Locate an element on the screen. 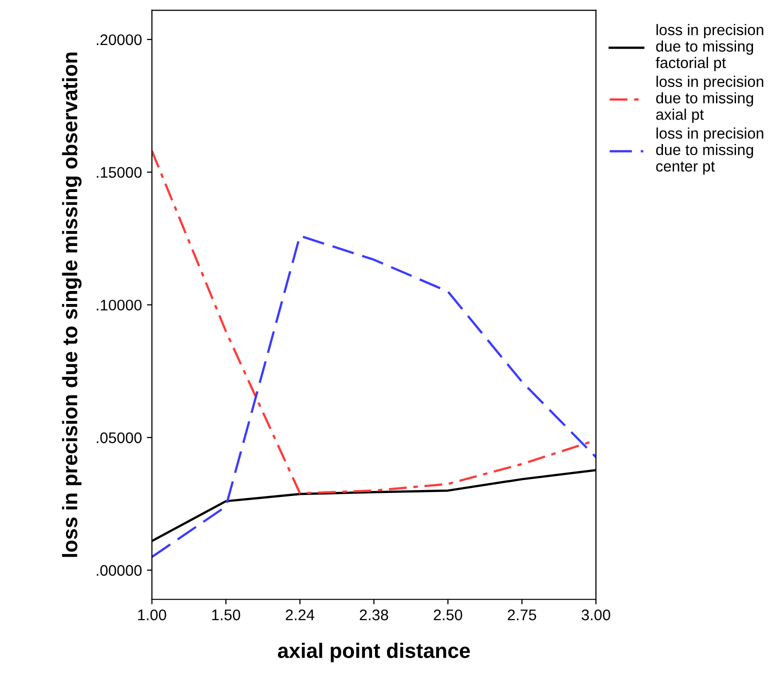  x-tick-label: 2.75 is located at coordinates (522, 615).